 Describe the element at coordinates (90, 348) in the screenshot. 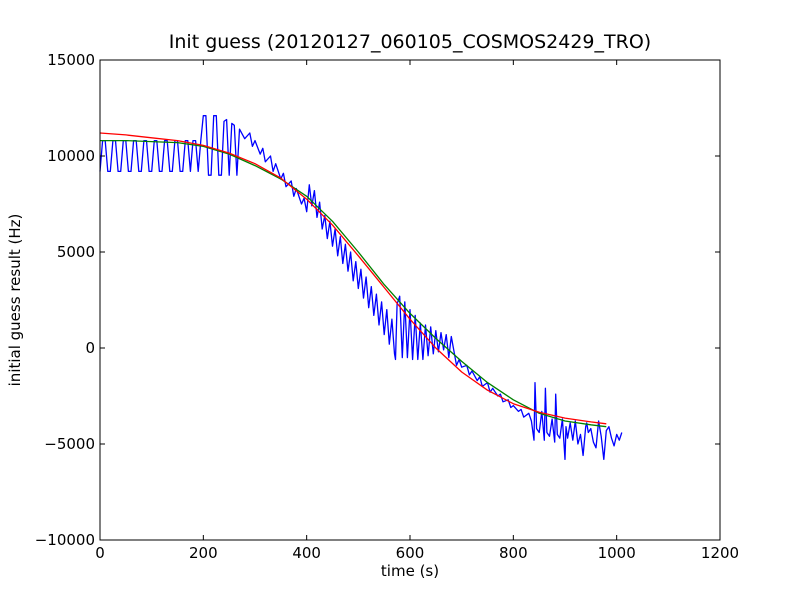

I see `y-tick-label: 0` at that location.